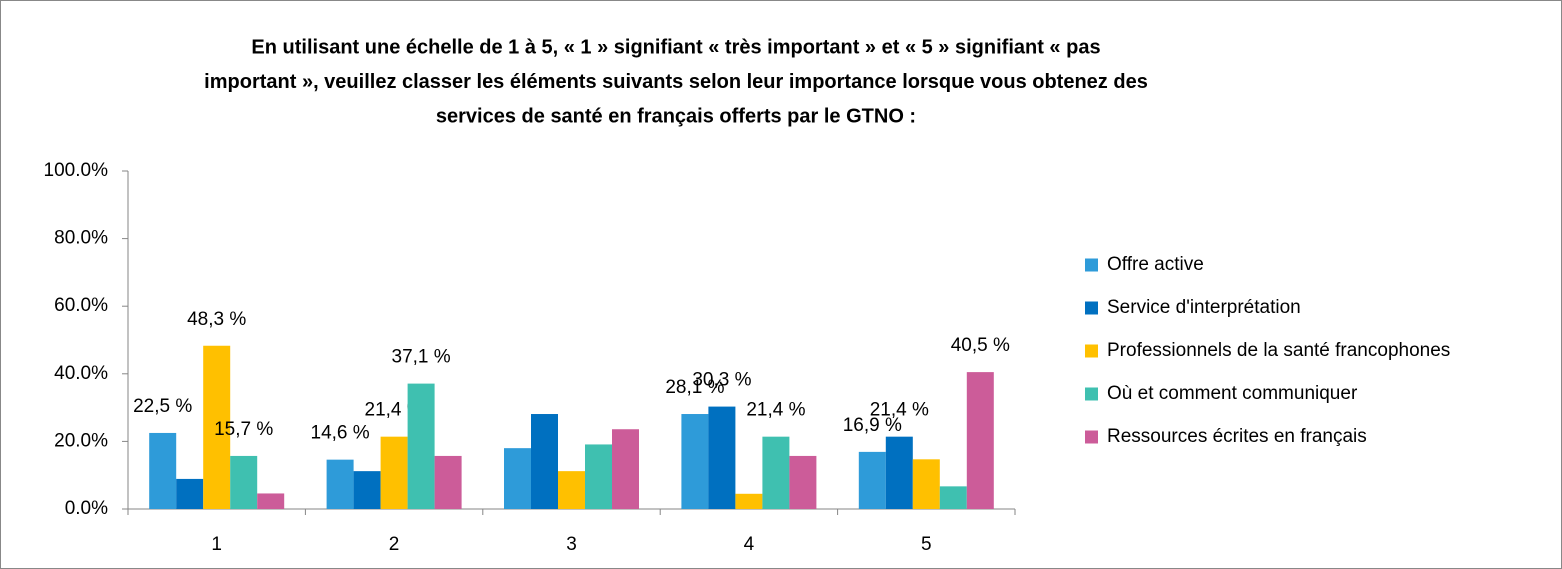 The image size is (1562, 569). Describe the element at coordinates (721, 380) in the screenshot. I see `data-label: 30,3 %` at that location.